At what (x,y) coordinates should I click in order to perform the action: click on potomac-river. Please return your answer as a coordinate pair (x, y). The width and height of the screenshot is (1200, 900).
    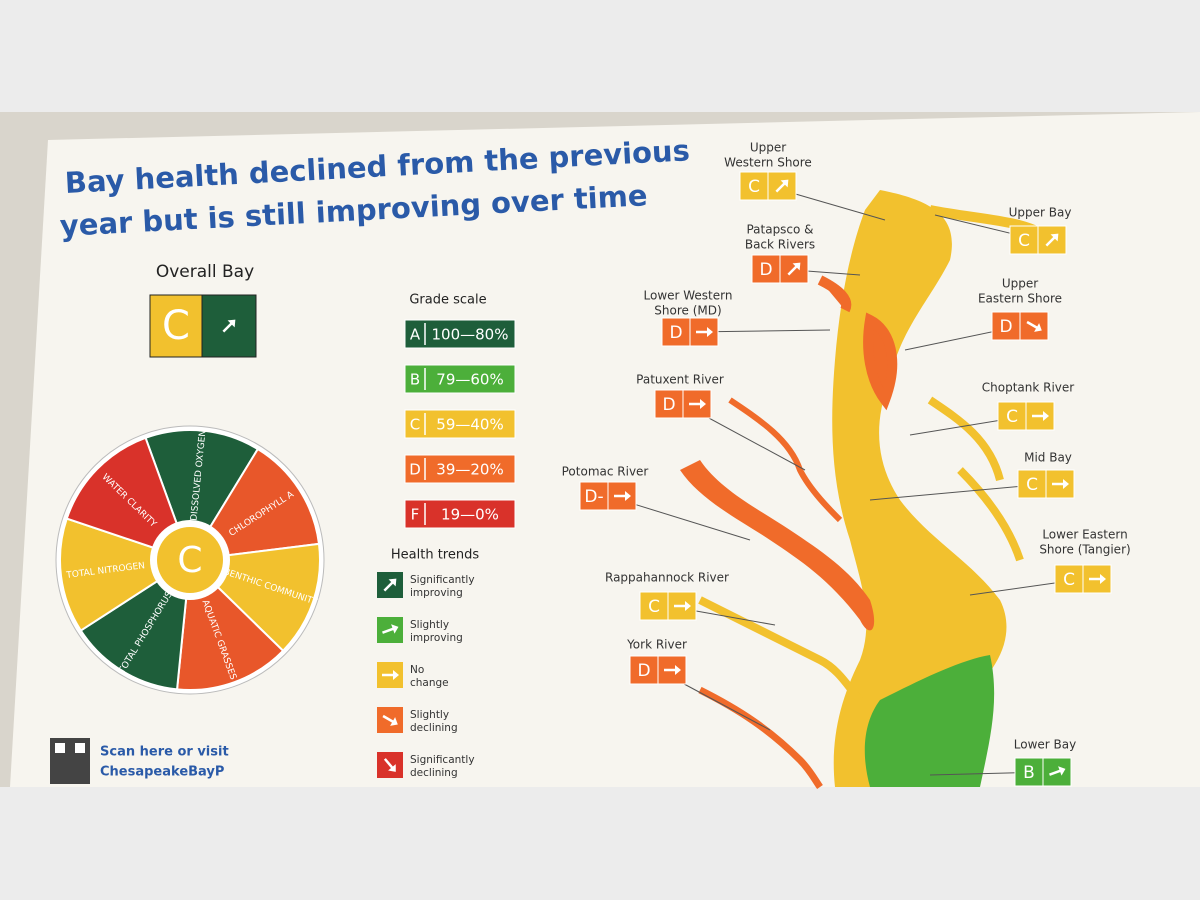
    Looking at the image, I should click on (777, 545).